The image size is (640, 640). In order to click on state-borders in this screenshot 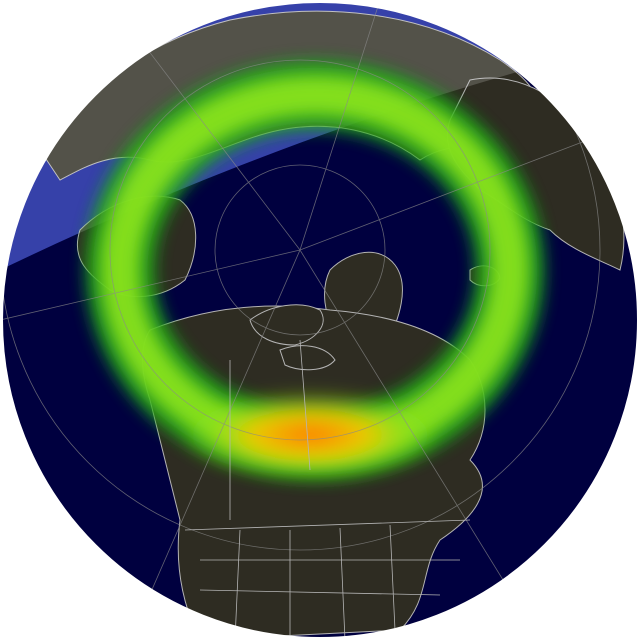, I will do `click(329, 581)`.